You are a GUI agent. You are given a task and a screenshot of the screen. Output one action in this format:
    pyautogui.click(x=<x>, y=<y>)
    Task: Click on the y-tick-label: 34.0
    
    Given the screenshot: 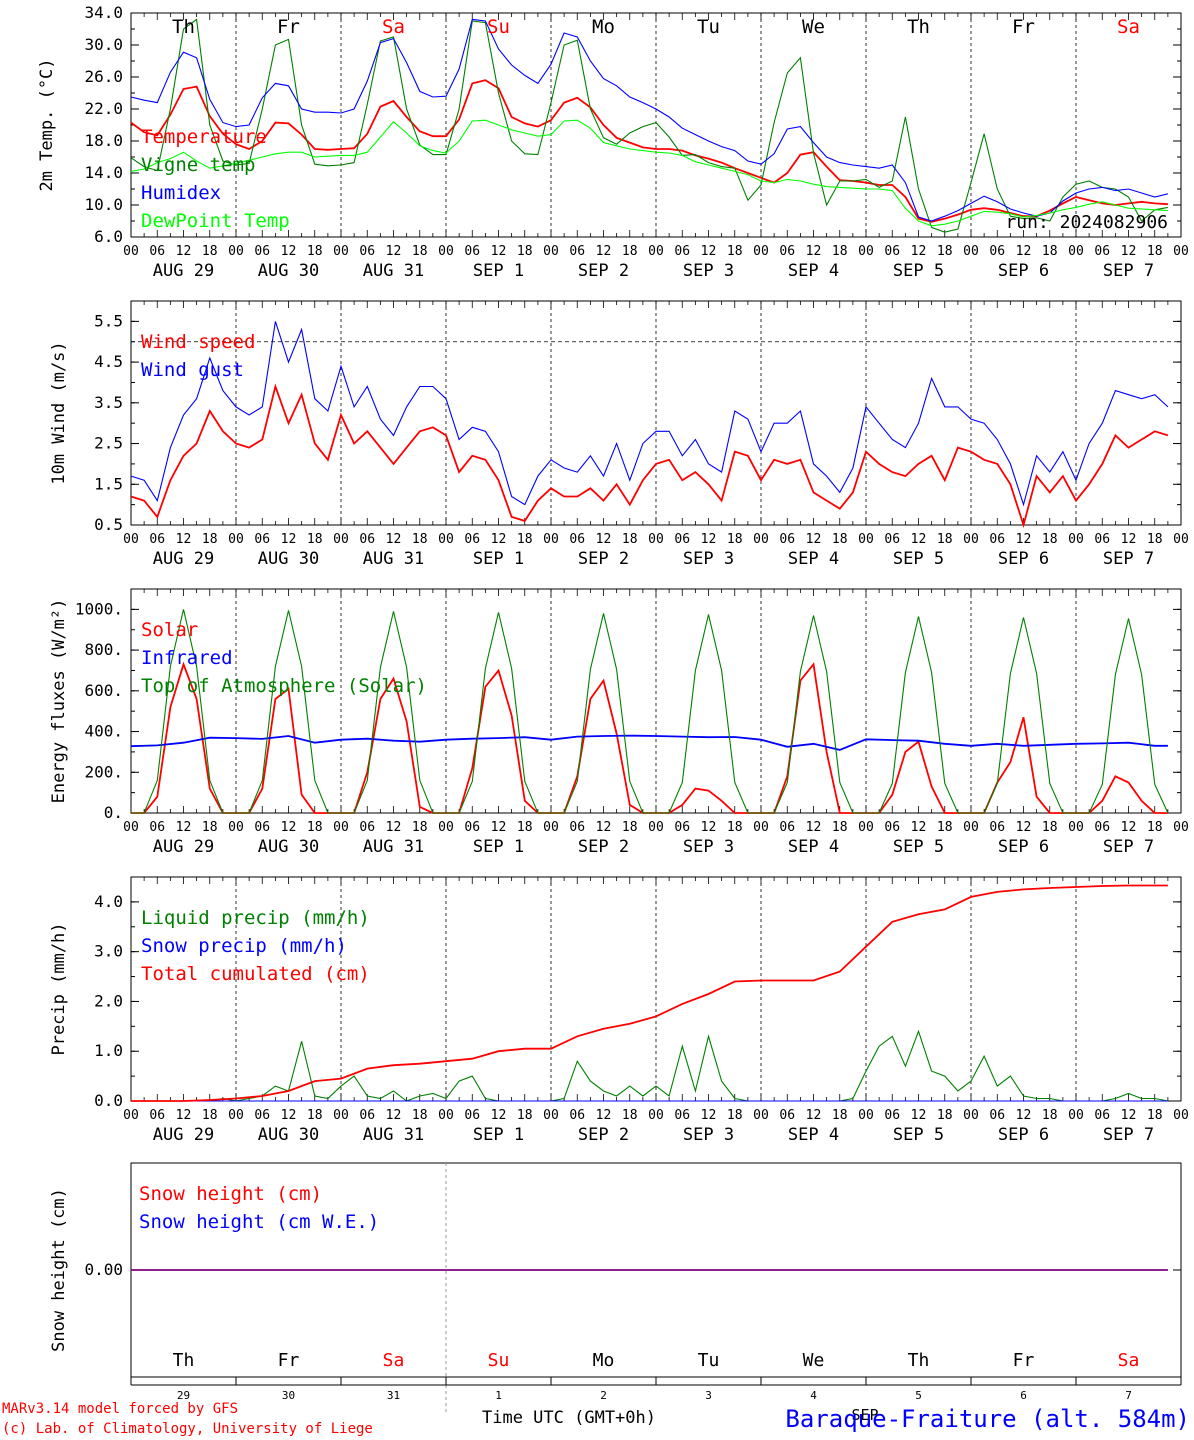 What is the action you would take?
    pyautogui.click(x=103, y=12)
    